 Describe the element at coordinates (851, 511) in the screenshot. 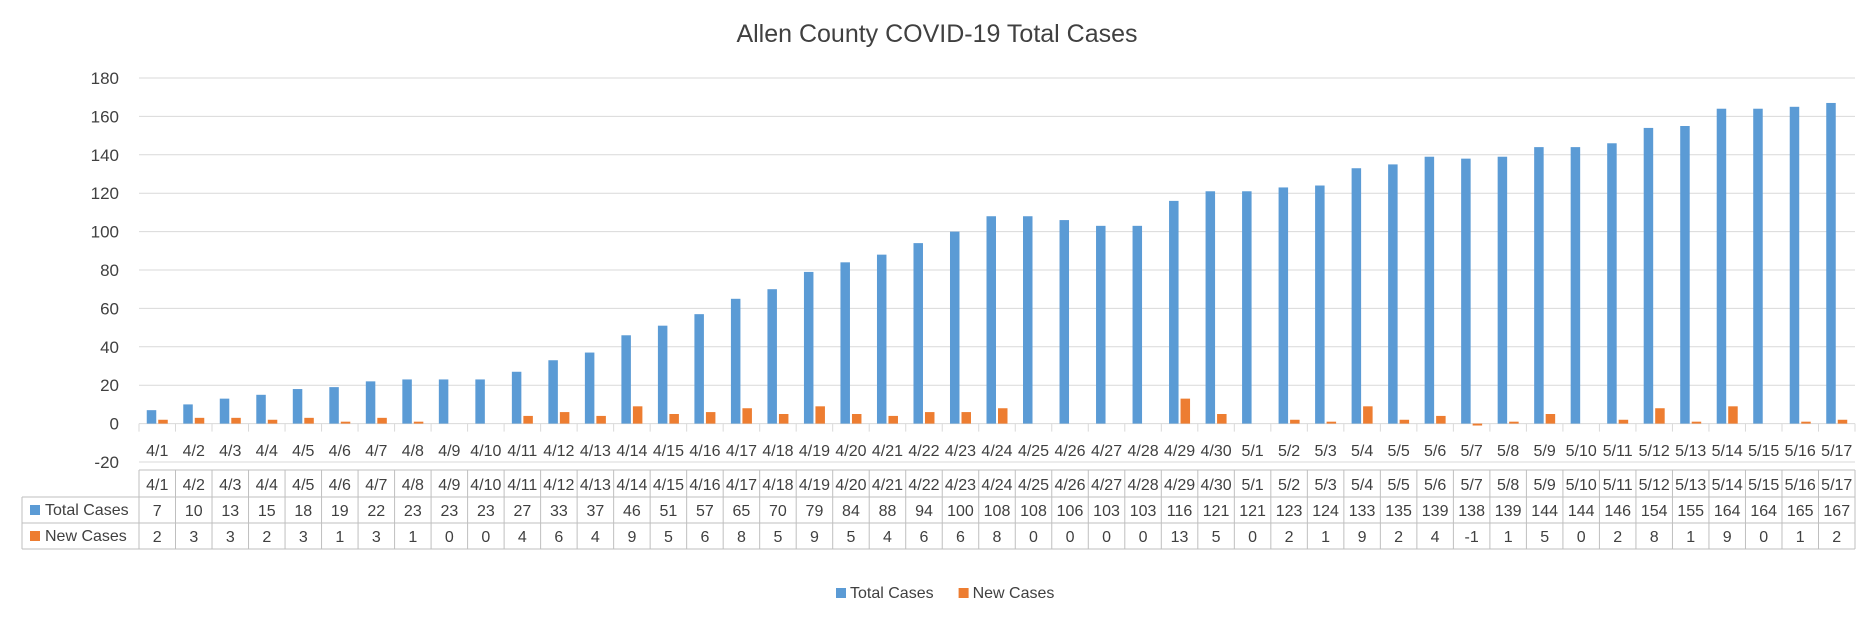

I see `table-cell-total-cases: 84` at that location.